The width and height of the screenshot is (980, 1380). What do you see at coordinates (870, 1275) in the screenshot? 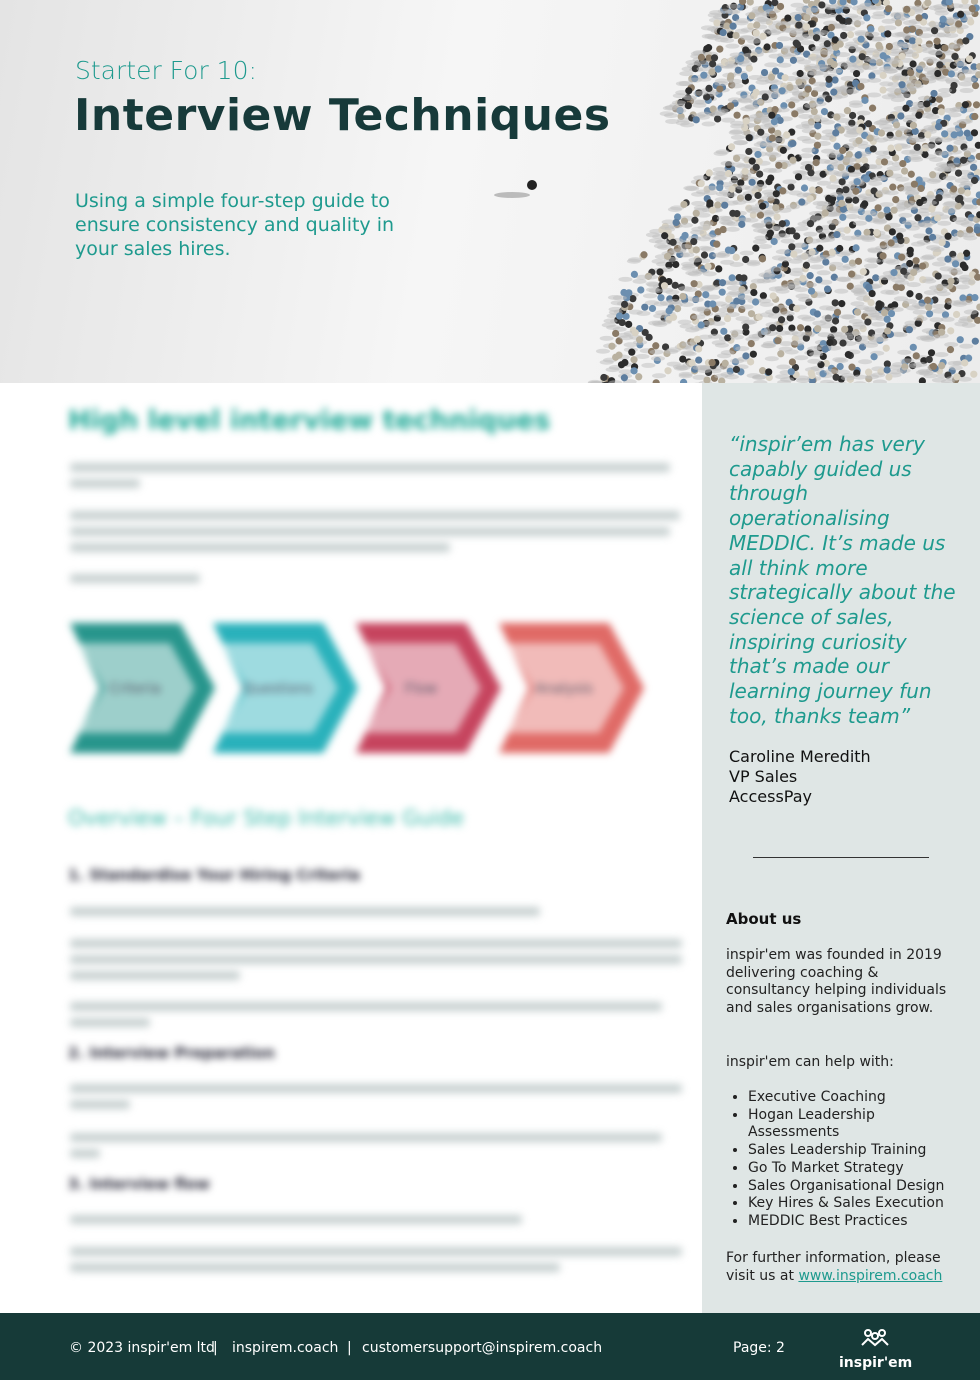
I see `website-link: www.inspirem.coach` at bounding box center [870, 1275].